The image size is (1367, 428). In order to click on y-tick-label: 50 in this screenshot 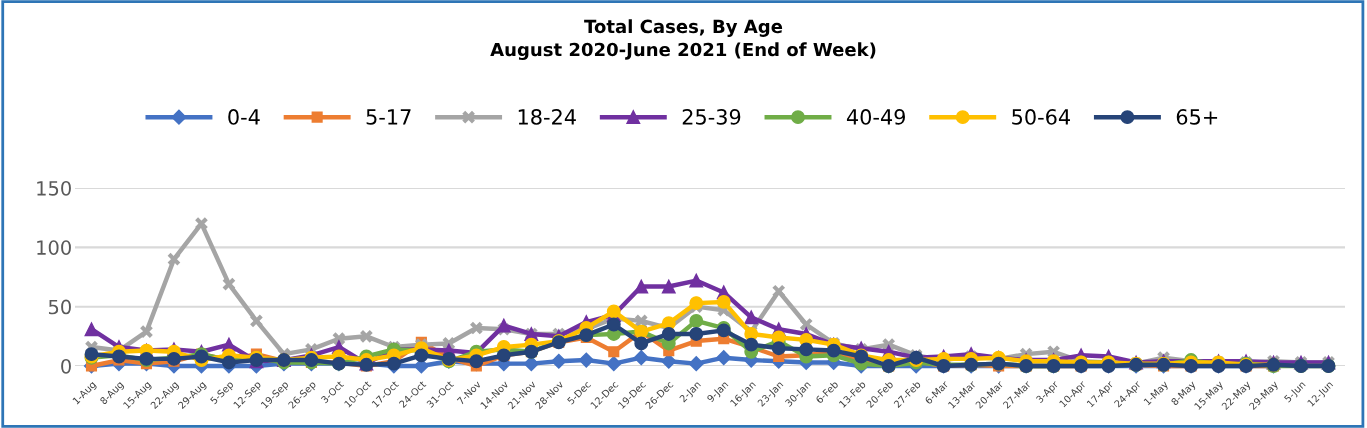, I will do `click(59, 307)`.